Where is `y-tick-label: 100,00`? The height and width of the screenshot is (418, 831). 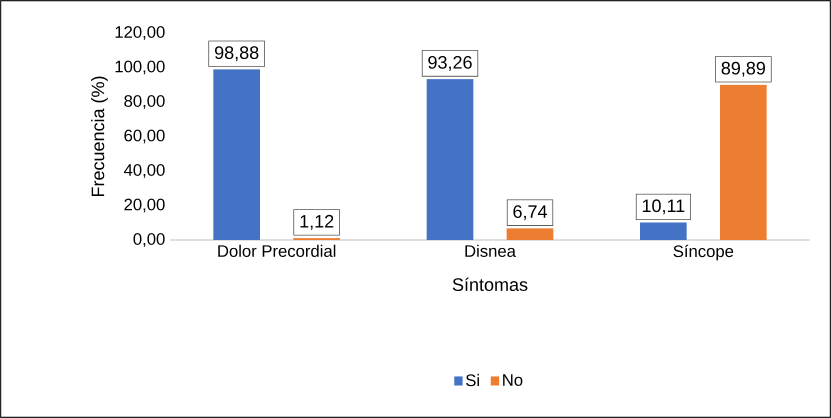
y-tick-label: 100,00 is located at coordinates (140, 67).